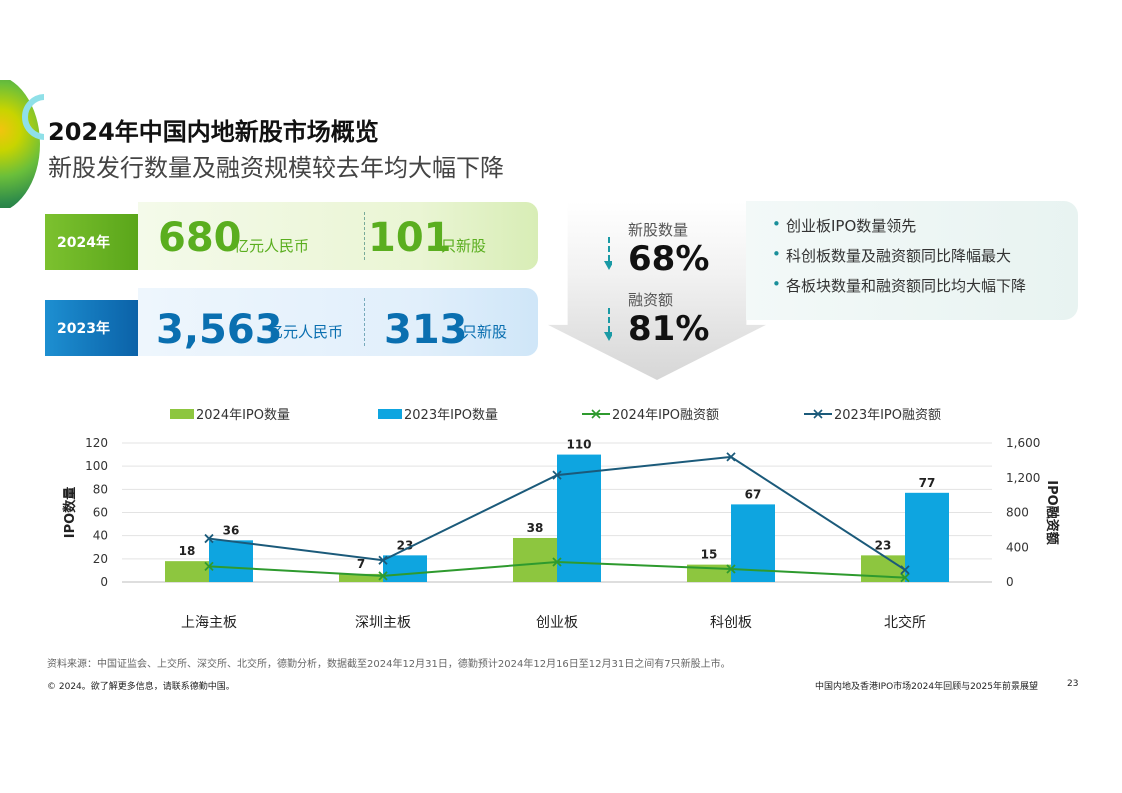  What do you see at coordinates (925, 260) in the screenshot?
I see `list-item: 科创板数量及融资额同比降幅最大` at bounding box center [925, 260].